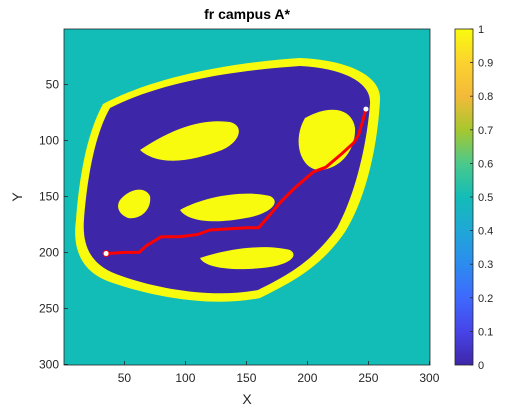 The image size is (519, 414). Describe the element at coordinates (485, 164) in the screenshot. I see `colorbar-tick-label: 0.6` at that location.